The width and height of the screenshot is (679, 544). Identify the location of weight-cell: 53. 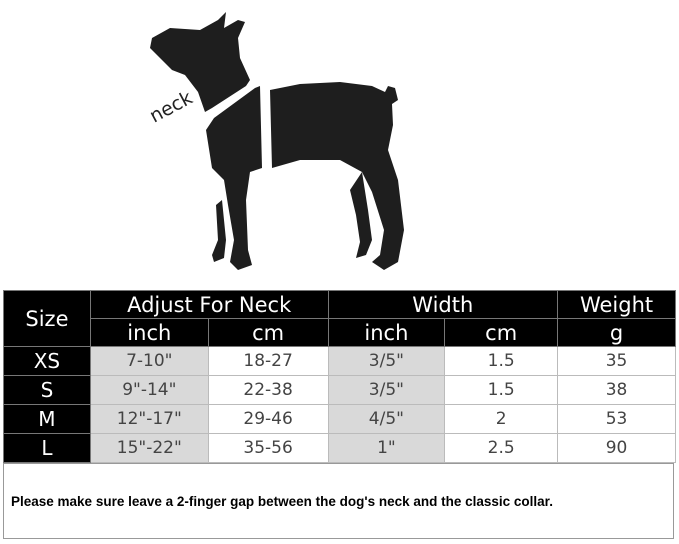
(616, 419).